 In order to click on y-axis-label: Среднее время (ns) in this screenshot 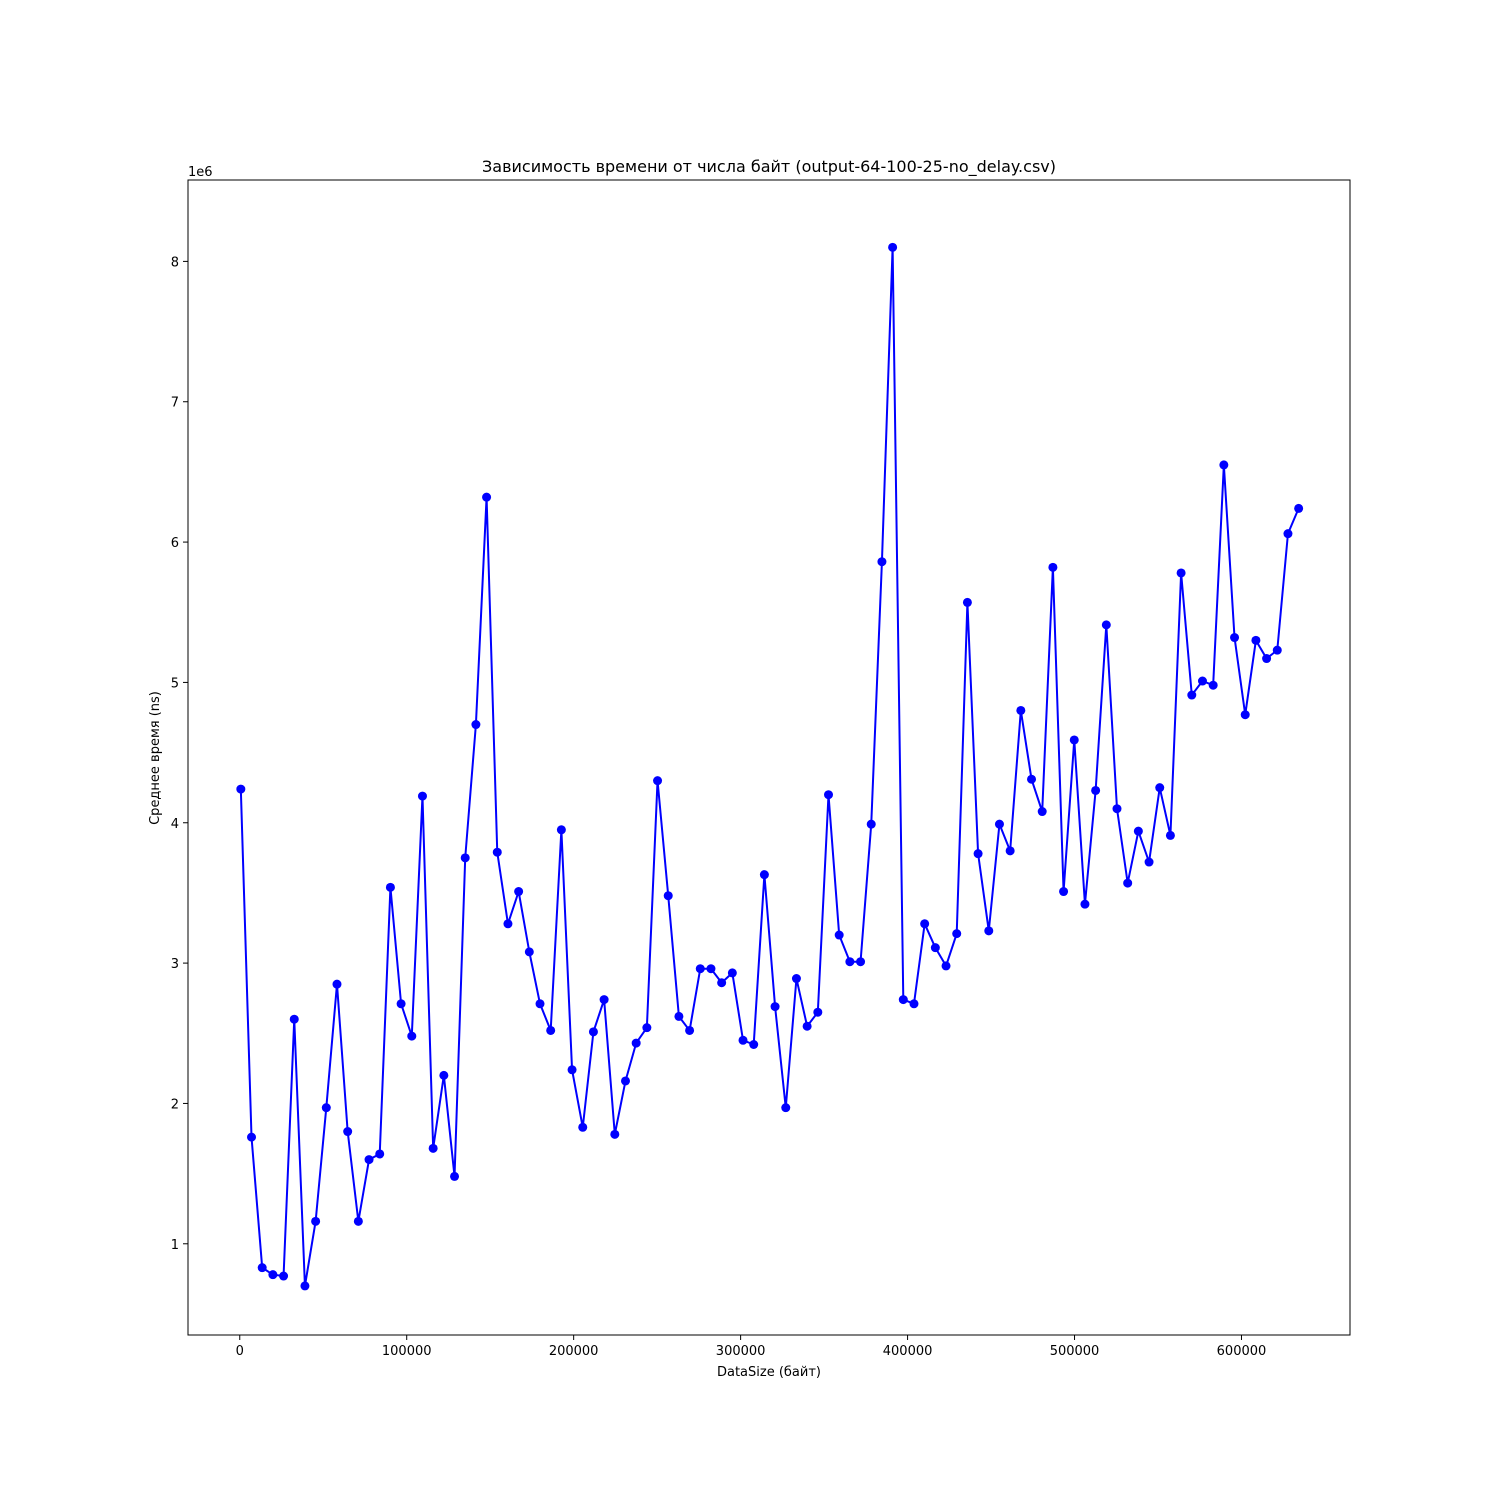, I will do `click(155, 758)`.